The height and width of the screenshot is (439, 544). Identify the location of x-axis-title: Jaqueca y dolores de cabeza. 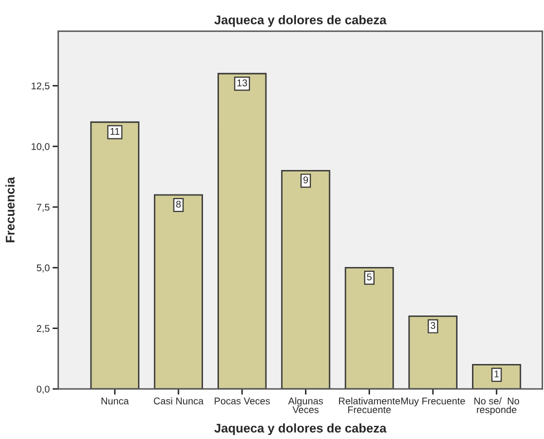
(300, 429).